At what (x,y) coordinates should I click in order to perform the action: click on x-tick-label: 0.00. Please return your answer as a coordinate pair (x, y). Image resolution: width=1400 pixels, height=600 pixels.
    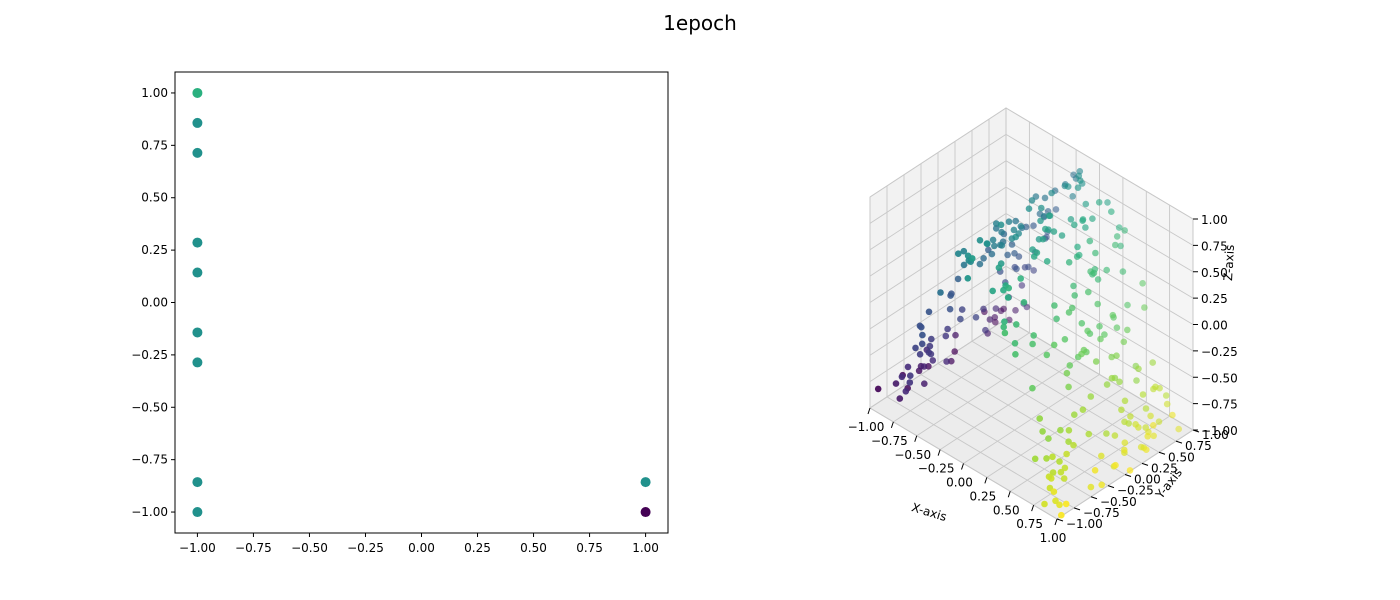
    Looking at the image, I should click on (959, 483).